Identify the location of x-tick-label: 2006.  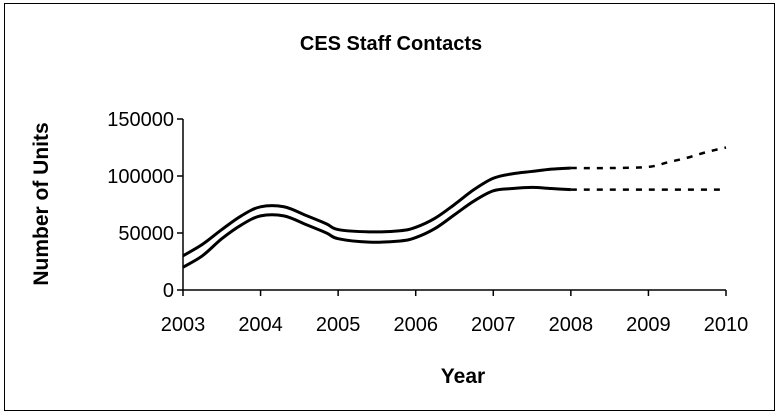
(415, 325).